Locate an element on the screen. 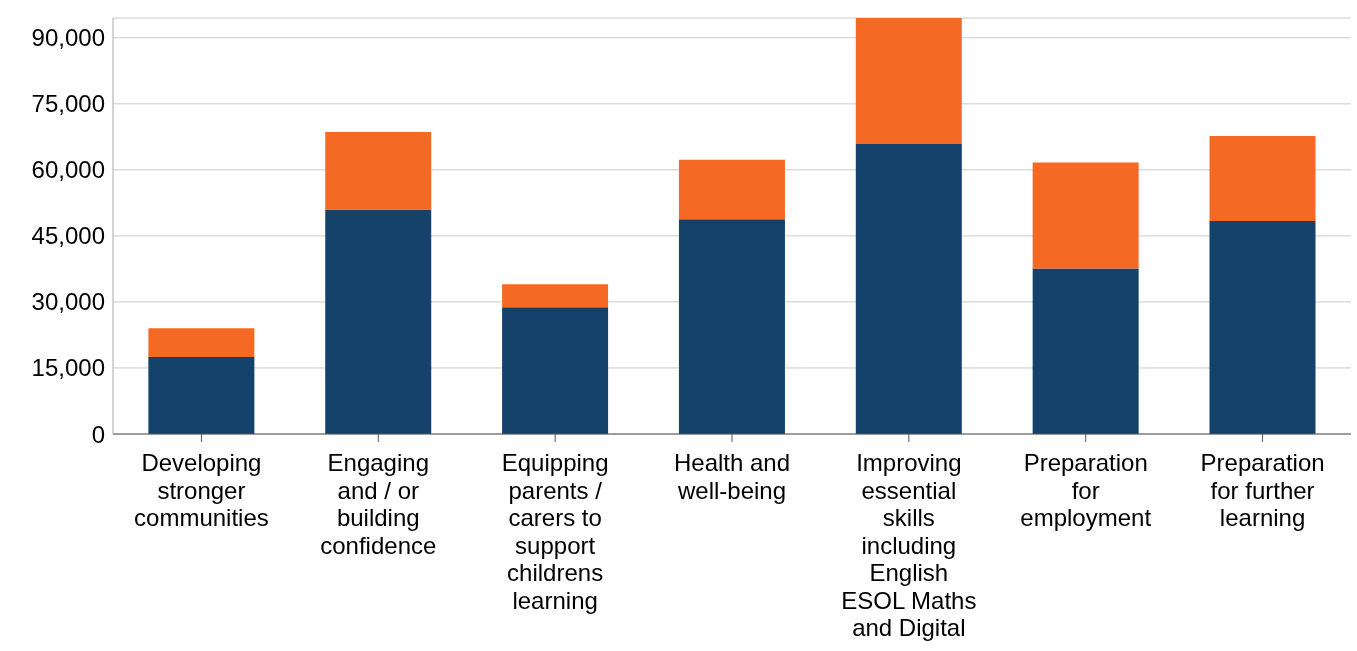 This screenshot has width=1357, height=651. x-tick-label: Equipping parents / carers to support childrens learning is located at coordinates (555, 531).